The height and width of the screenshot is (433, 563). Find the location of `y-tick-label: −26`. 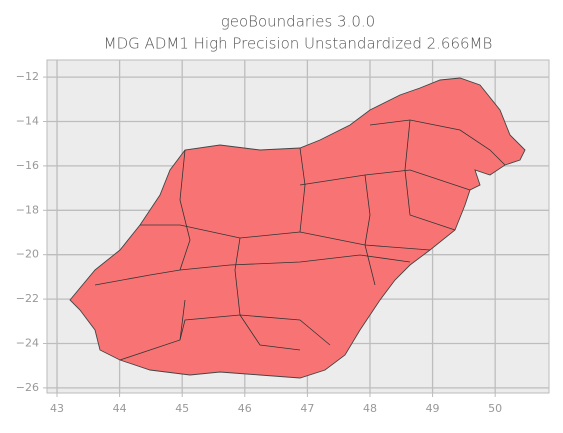

y-tick-label: −26 is located at coordinates (27, 387).